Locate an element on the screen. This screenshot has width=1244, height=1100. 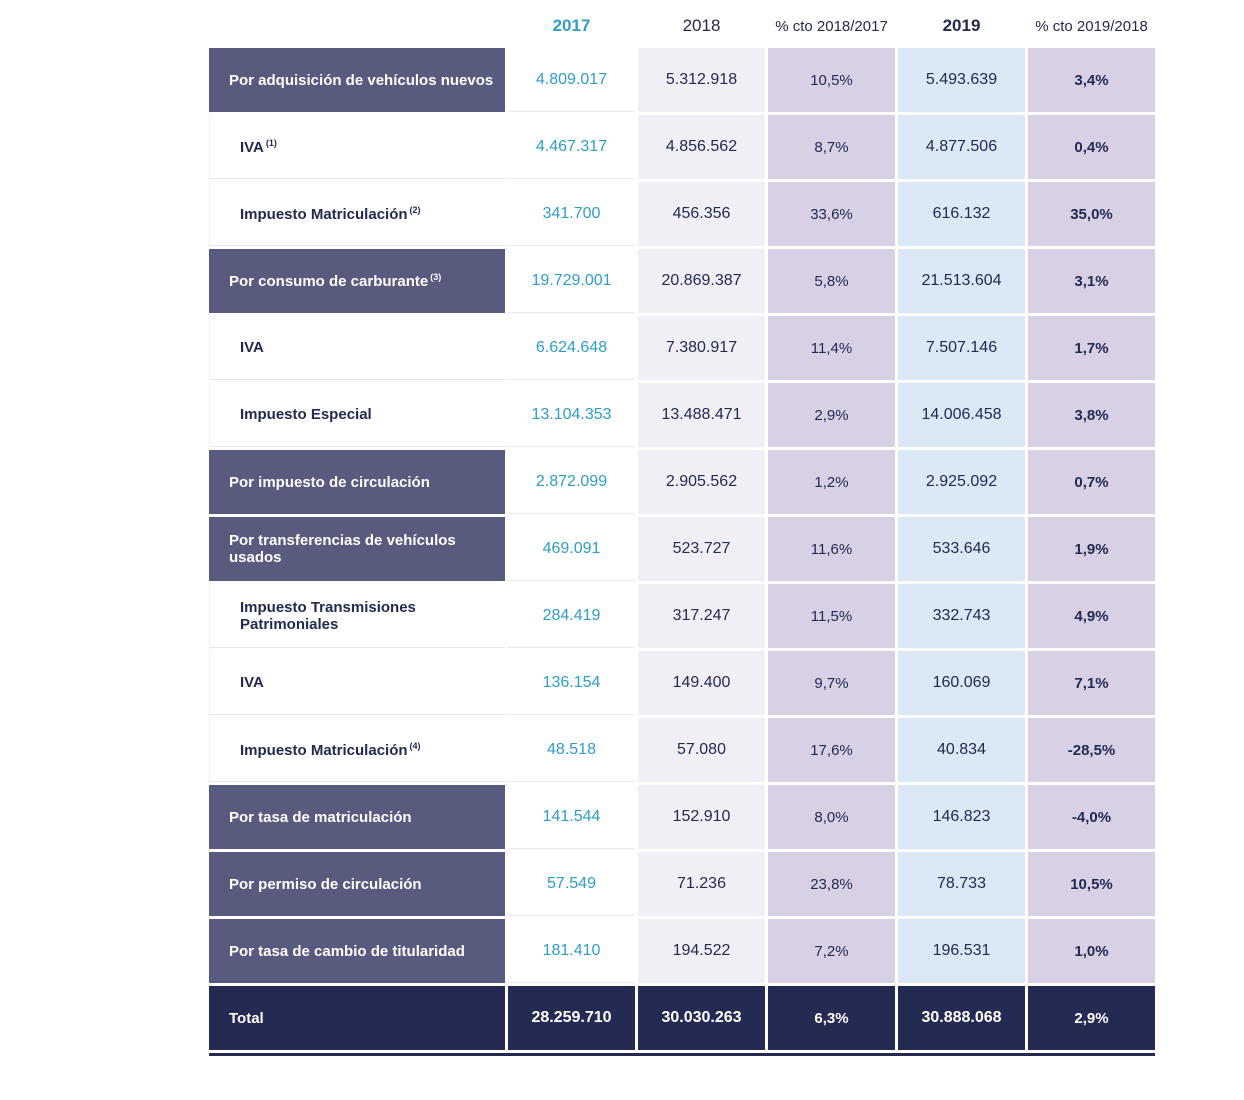
cell-cto-2019-2018: -4,0% is located at coordinates (1091, 817).